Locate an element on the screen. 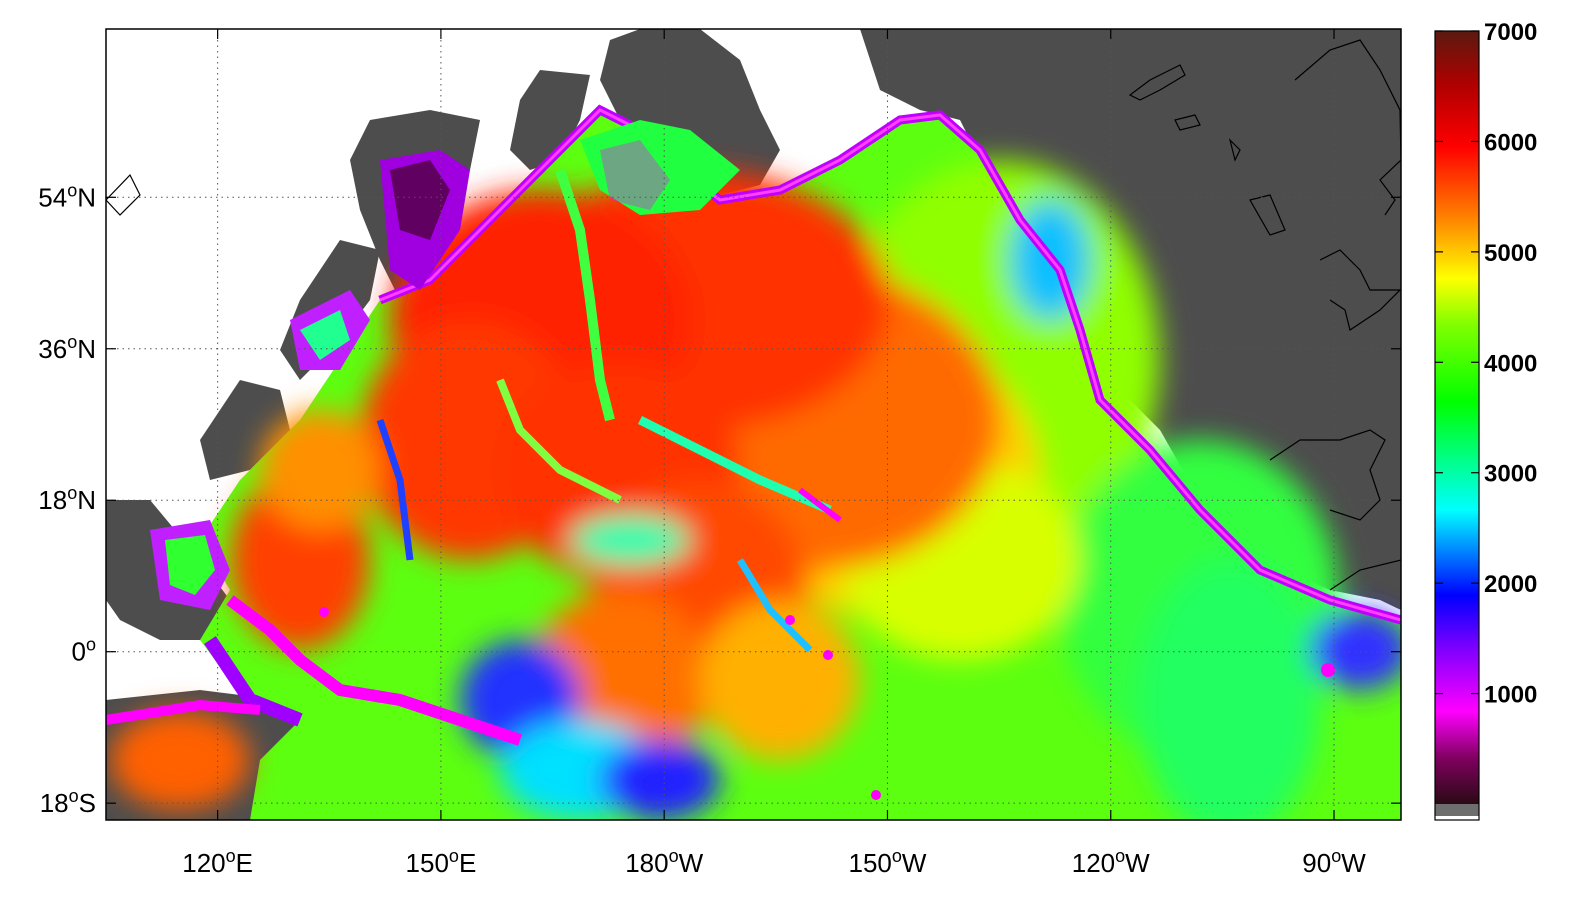 The height and width of the screenshot is (900, 1587). y-tick-degree: 36 is located at coordinates (52, 349).